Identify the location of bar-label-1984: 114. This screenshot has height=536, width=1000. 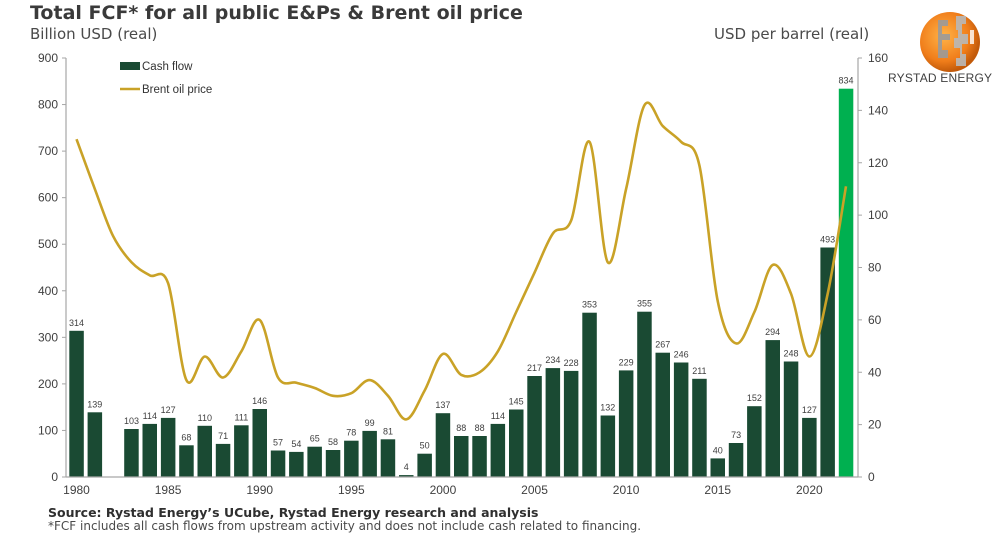
(150, 416).